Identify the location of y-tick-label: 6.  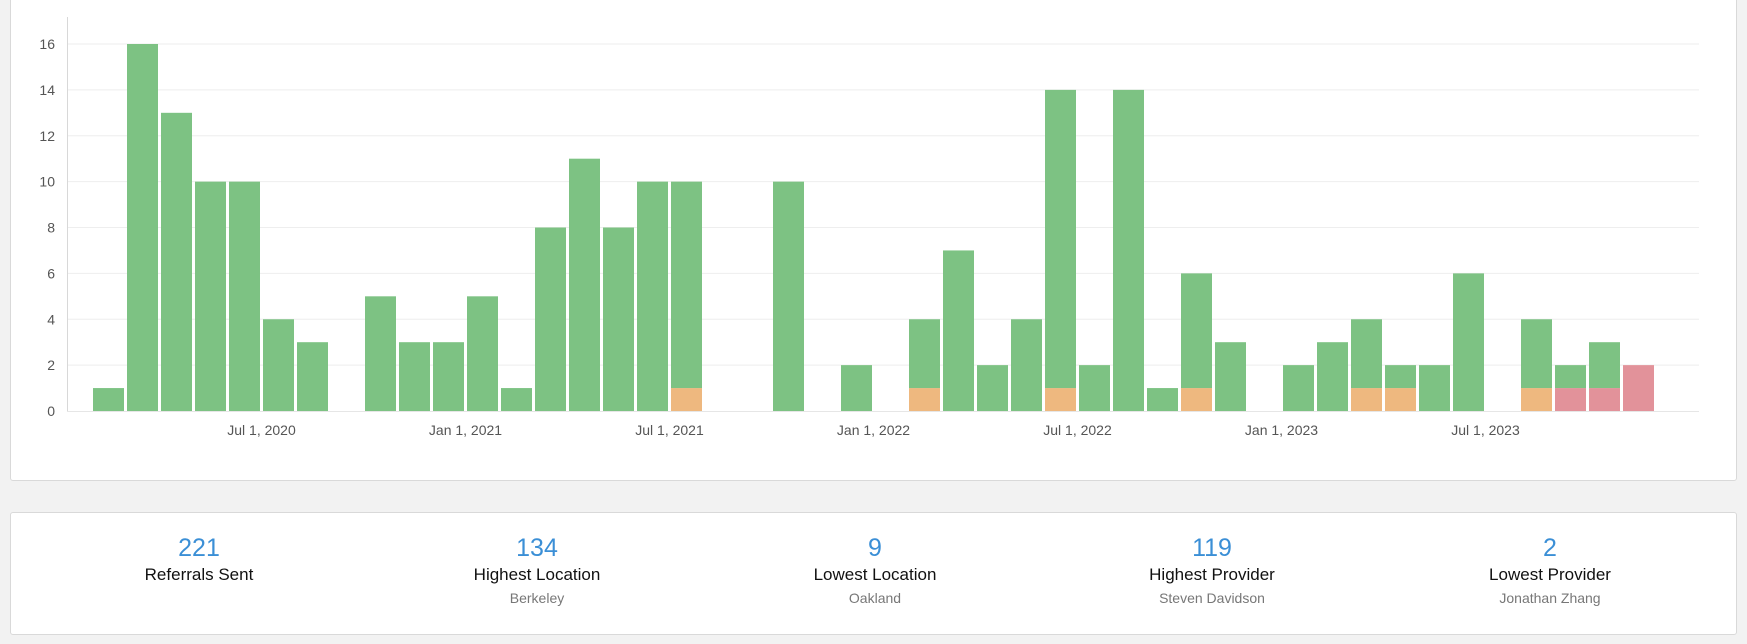
(51, 273).